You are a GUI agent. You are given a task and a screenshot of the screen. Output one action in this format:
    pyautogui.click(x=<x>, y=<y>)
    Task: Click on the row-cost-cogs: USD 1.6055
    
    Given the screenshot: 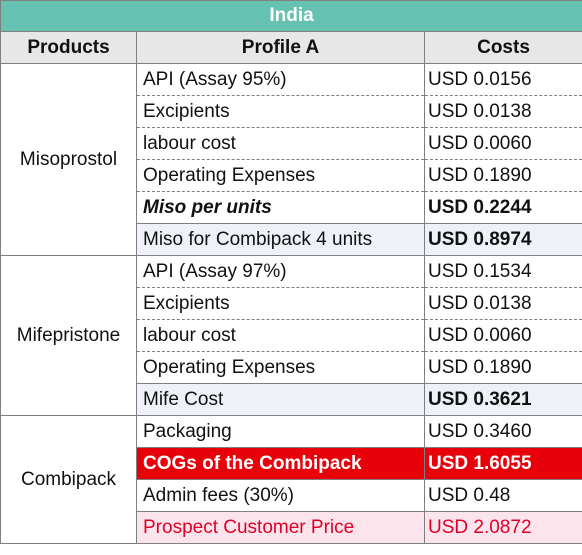 What is the action you would take?
    pyautogui.click(x=503, y=463)
    